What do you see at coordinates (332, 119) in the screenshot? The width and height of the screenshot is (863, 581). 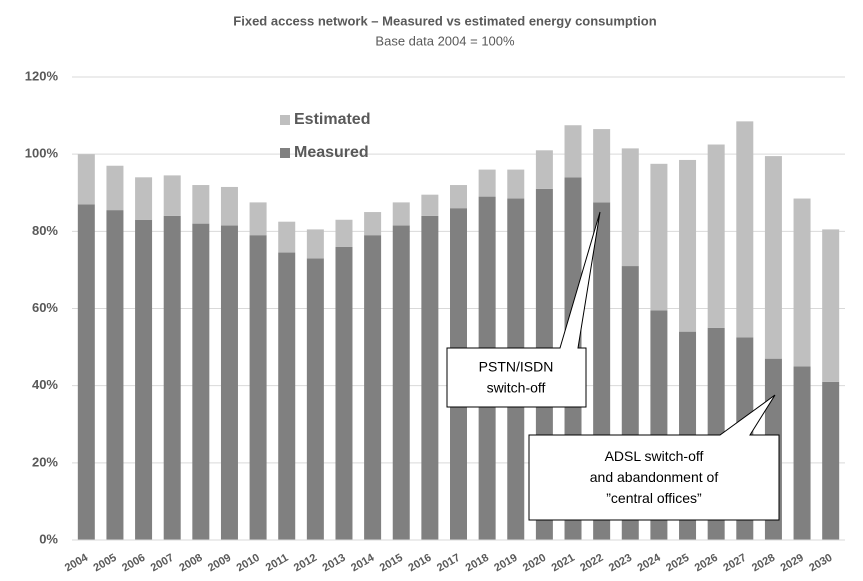 I see `legend-label: Estimated` at bounding box center [332, 119].